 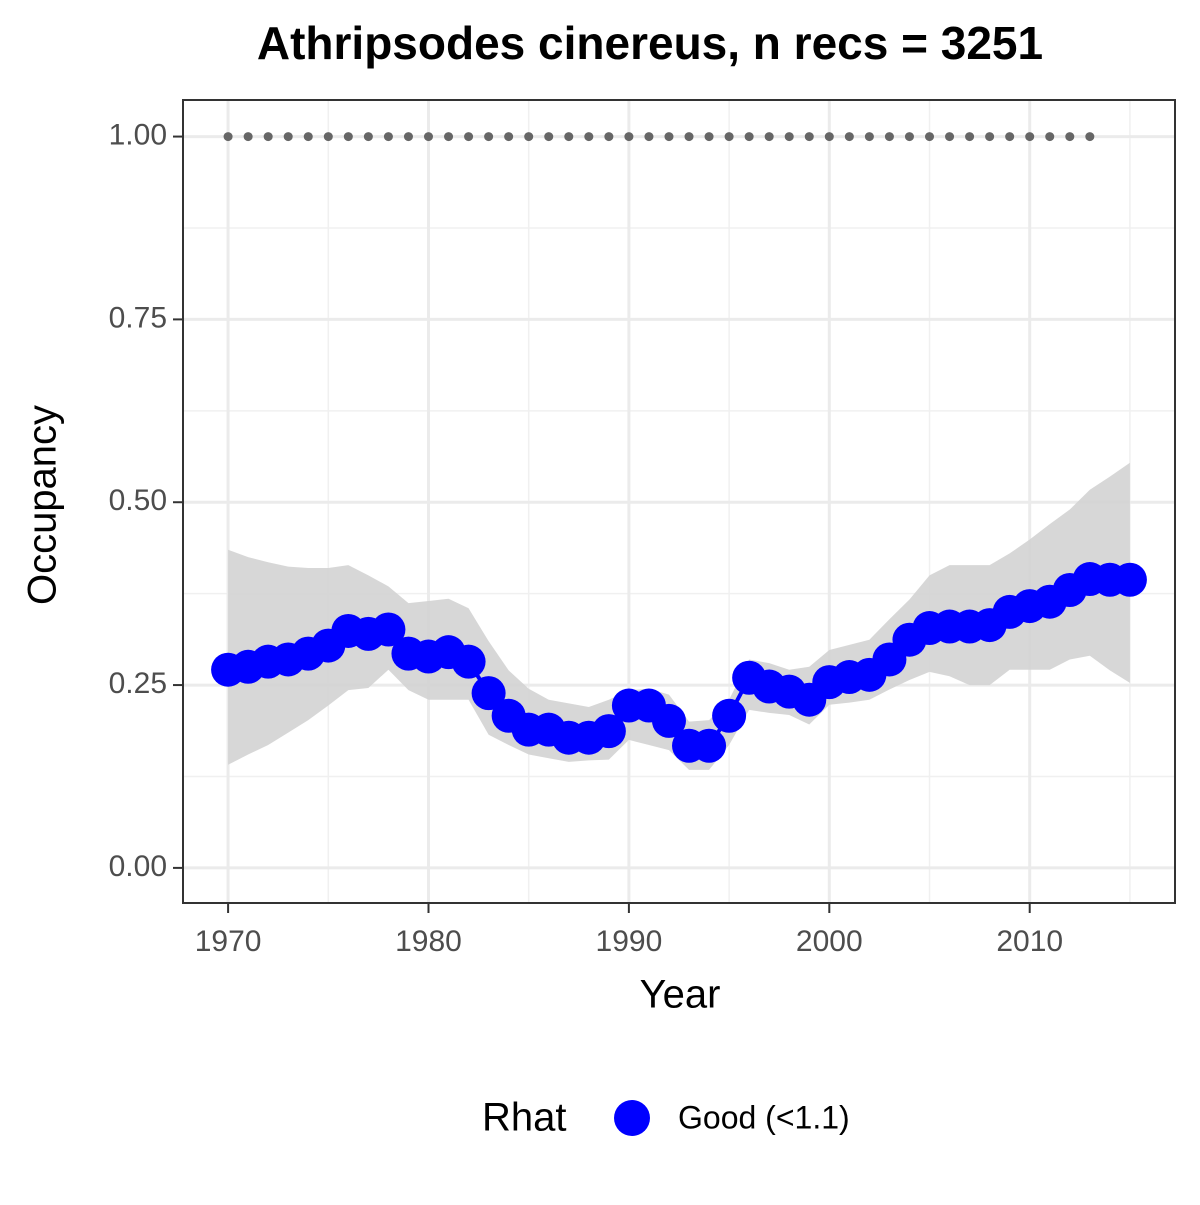 I want to click on legend-title: Rhat, so click(x=524, y=1118).